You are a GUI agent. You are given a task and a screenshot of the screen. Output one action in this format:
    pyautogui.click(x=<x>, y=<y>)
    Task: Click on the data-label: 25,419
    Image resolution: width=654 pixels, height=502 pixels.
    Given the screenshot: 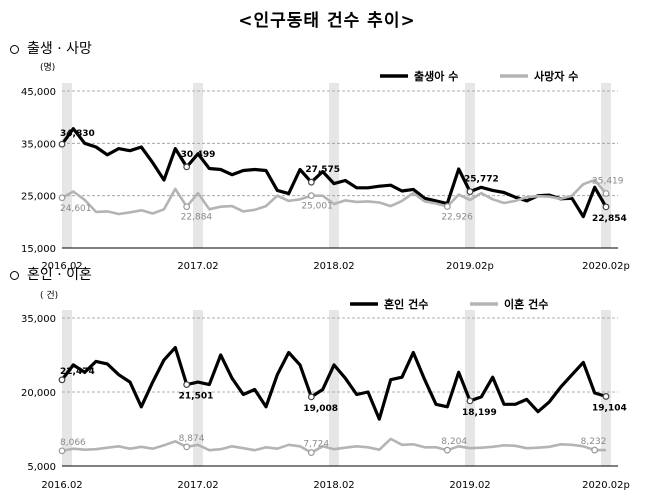 What is the action you would take?
    pyautogui.click(x=608, y=181)
    